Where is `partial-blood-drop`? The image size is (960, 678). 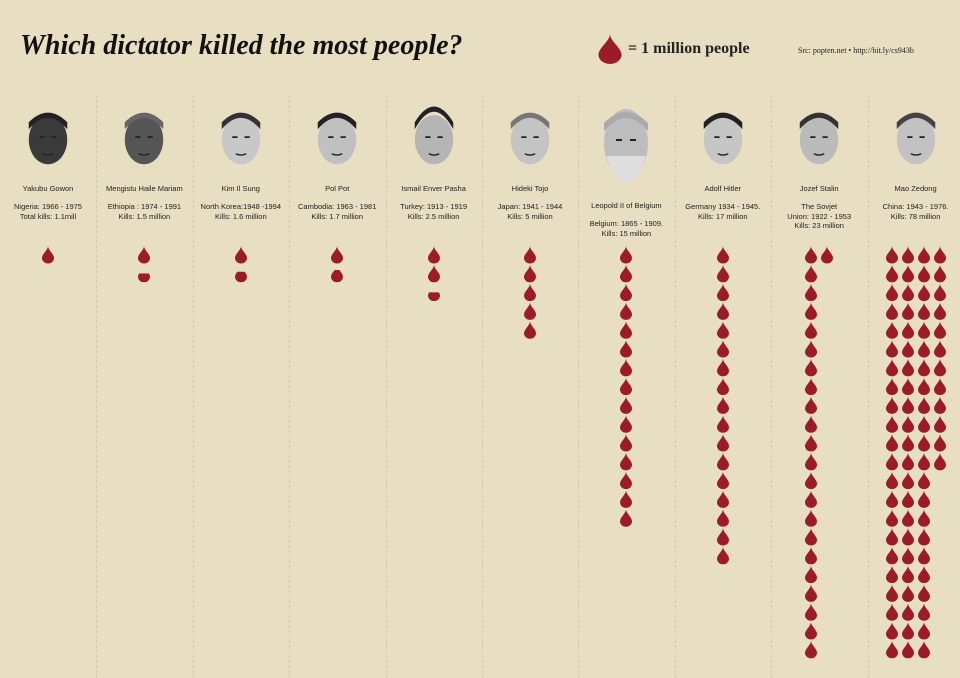 partial-blood-drop is located at coordinates (433, 297).